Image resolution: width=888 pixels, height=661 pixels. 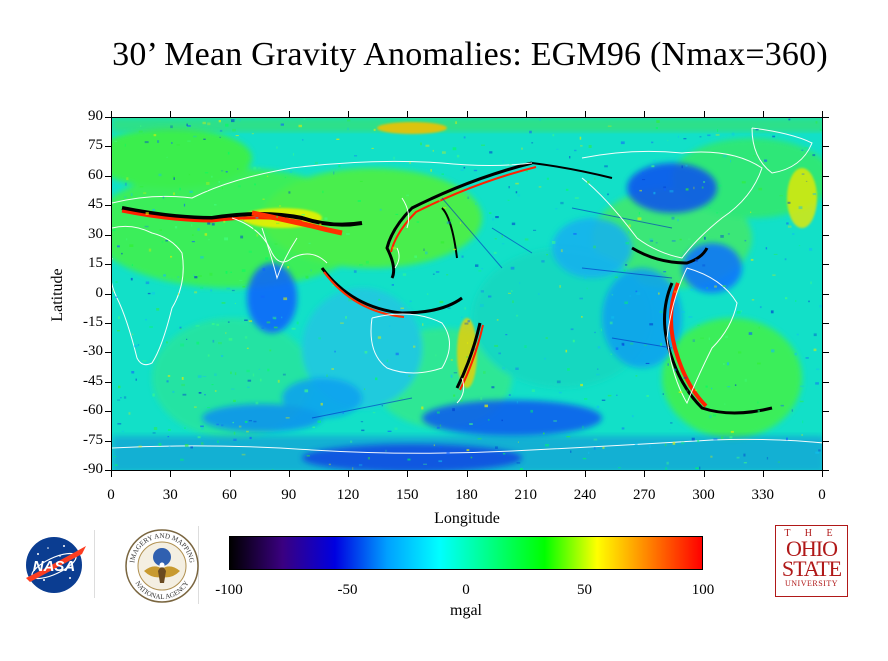 I want to click on y-tick-label: 90, so click(x=95, y=116).